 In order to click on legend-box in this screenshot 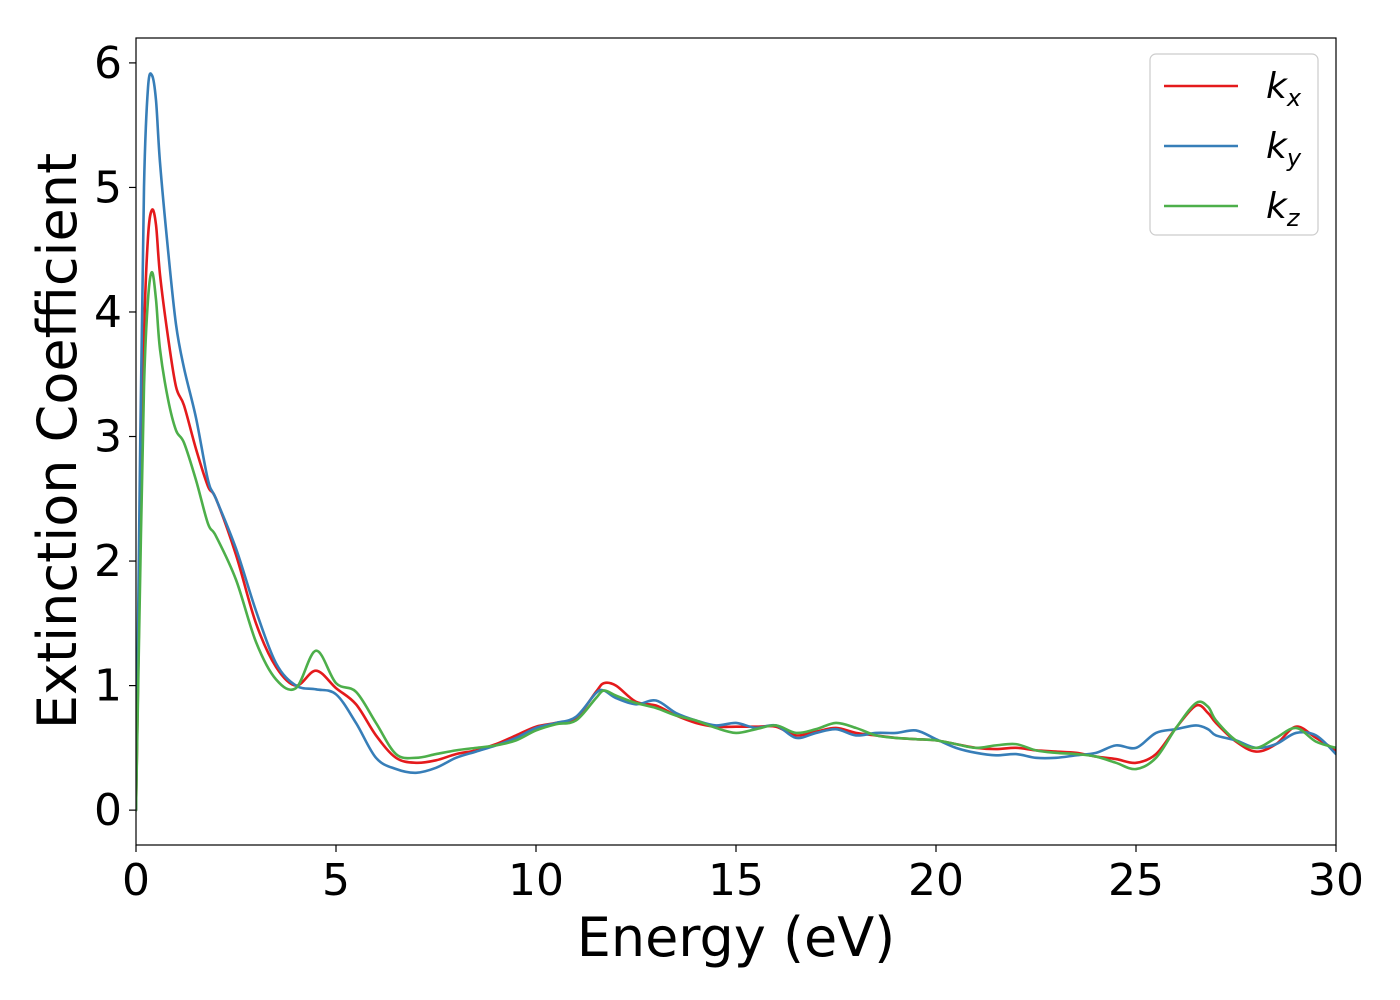, I will do `click(1234, 144)`.